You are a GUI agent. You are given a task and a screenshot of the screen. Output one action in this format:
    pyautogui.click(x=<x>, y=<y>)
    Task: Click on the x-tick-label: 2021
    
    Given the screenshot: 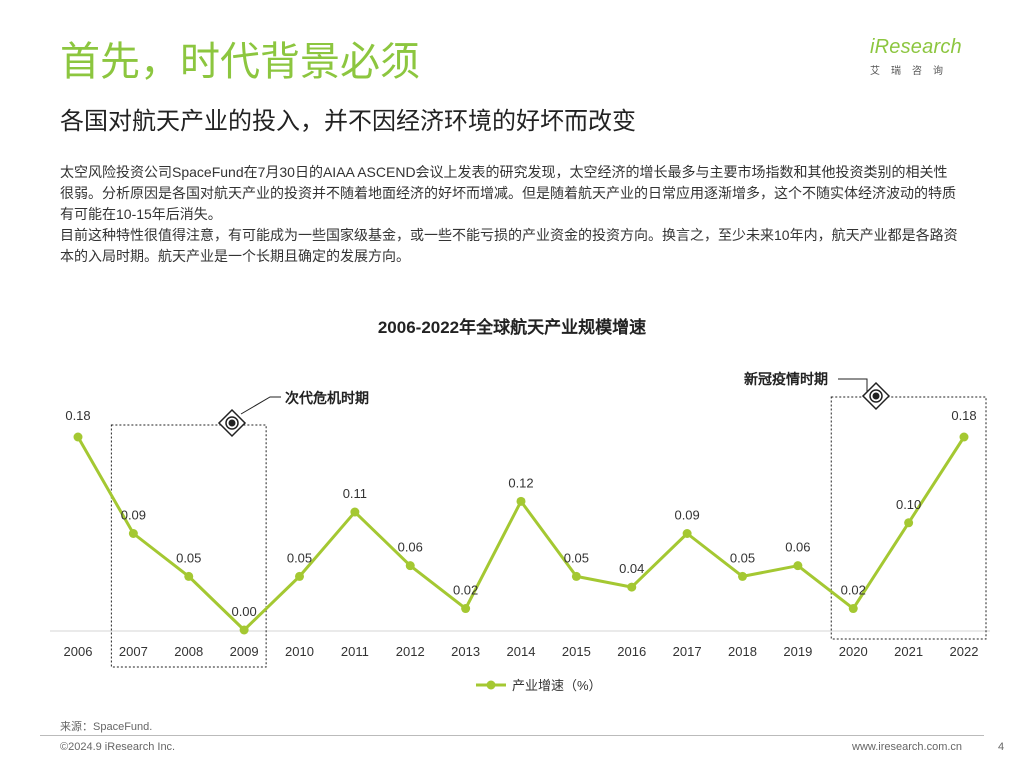 What is the action you would take?
    pyautogui.click(x=908, y=651)
    